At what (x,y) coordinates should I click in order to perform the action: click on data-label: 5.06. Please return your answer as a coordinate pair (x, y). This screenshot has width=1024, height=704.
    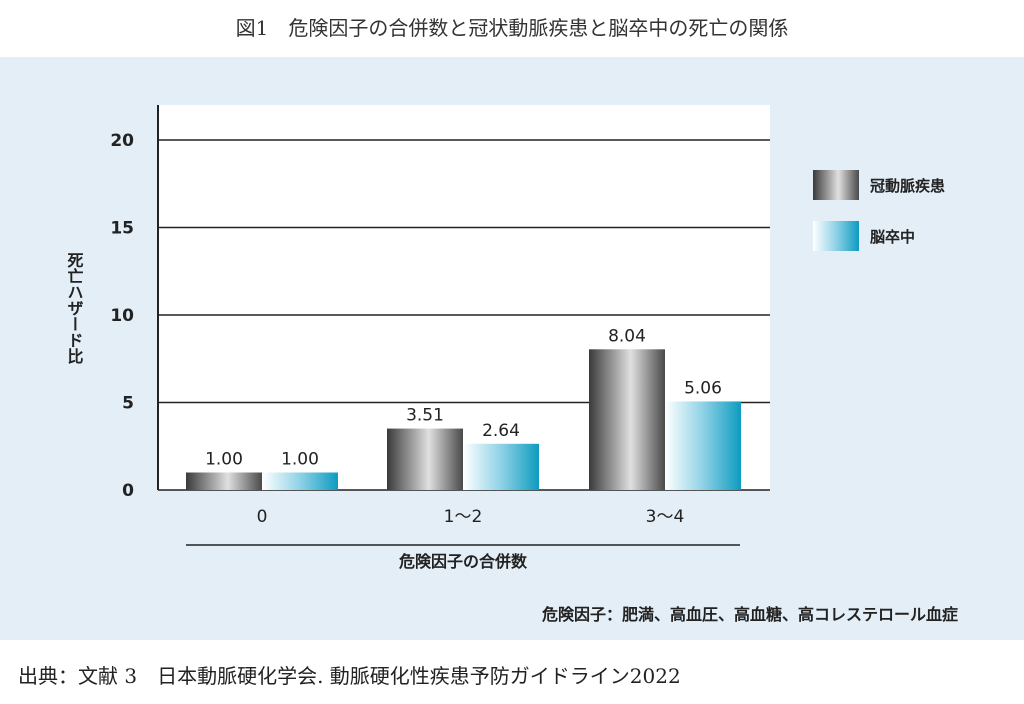
    Looking at the image, I should click on (703, 388).